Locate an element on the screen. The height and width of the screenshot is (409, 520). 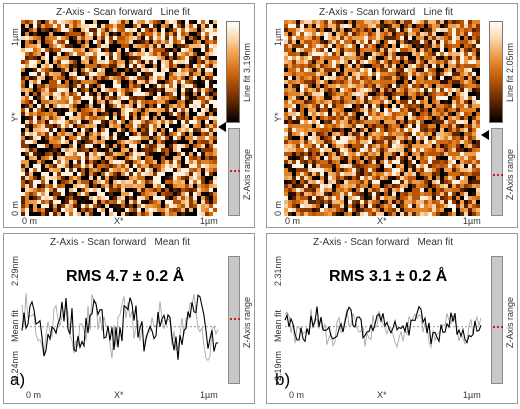
profile-range-slider-a is located at coordinates (234, 320).